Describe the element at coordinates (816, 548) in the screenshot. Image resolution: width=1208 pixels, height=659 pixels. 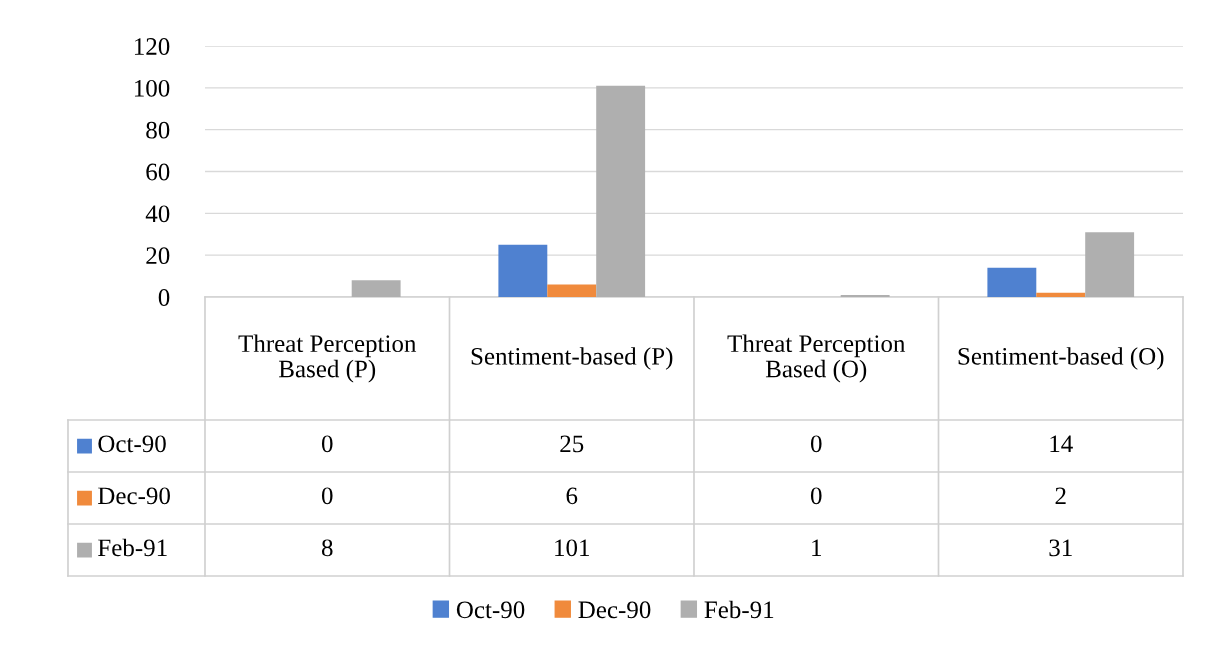
I see `data-label: 1` at that location.